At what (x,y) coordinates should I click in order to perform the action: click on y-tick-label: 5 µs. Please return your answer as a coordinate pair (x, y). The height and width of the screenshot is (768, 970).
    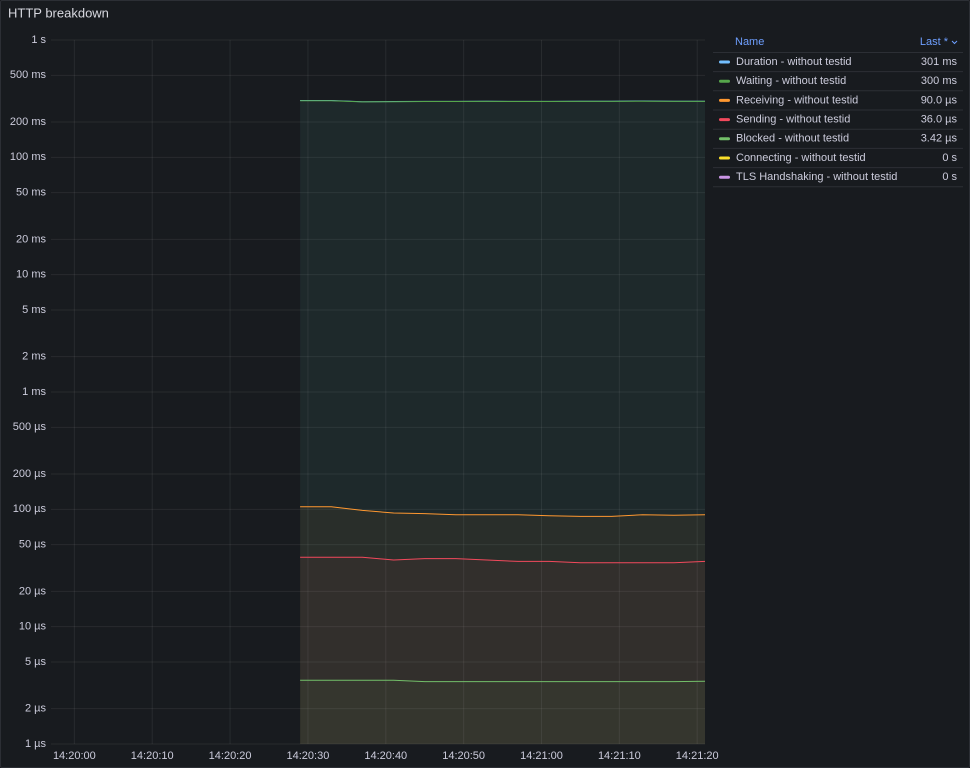
    Looking at the image, I should click on (36, 662).